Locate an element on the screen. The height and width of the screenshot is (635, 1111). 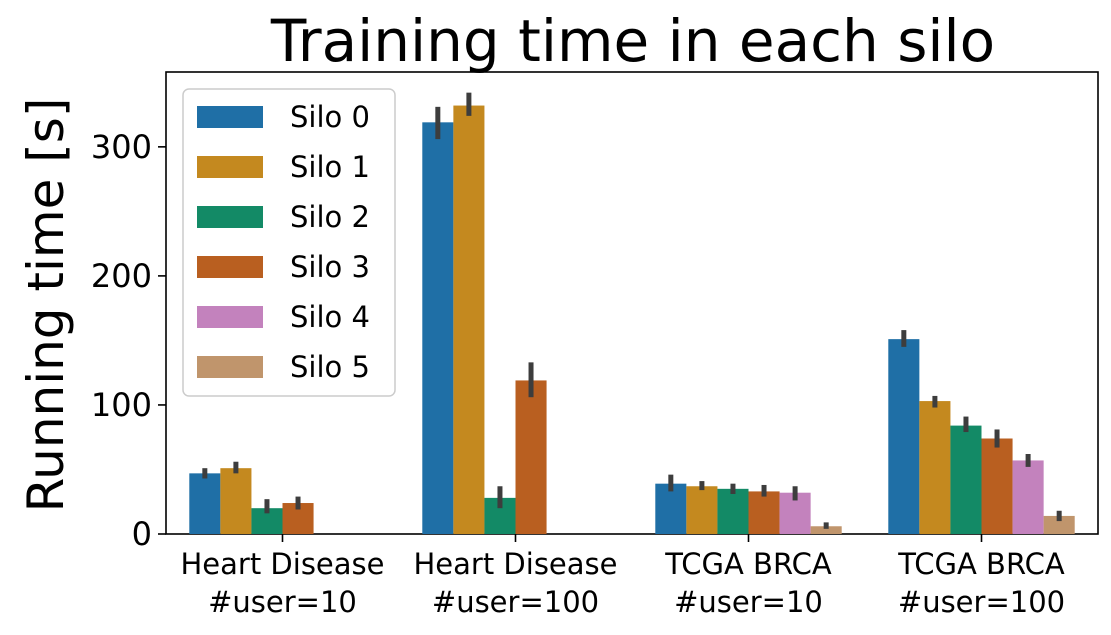
y-tick-label: 0 is located at coordinates (142, 534).